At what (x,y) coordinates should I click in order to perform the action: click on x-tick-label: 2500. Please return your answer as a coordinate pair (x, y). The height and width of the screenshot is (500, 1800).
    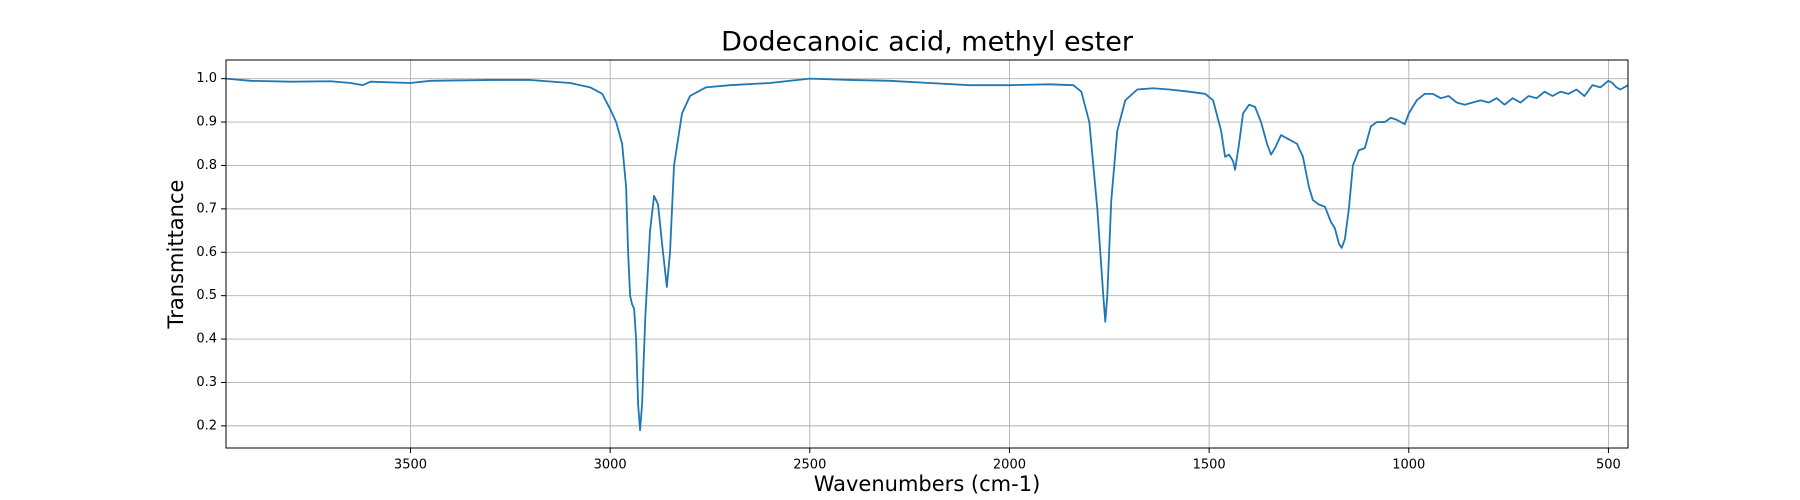
    Looking at the image, I should click on (809, 465).